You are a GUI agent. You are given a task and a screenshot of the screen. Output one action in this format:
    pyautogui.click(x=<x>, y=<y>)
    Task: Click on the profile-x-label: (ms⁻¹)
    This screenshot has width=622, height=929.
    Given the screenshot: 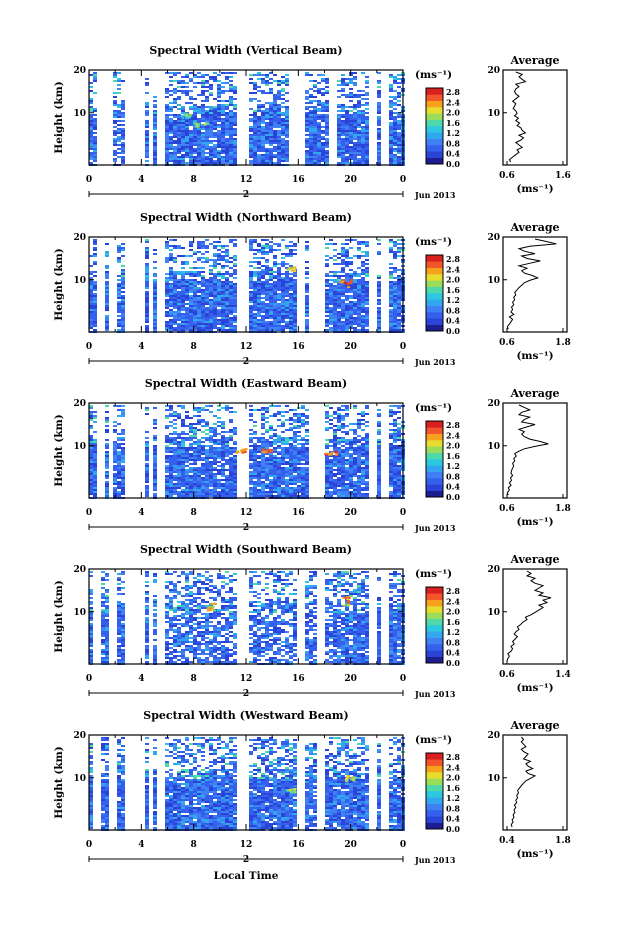 What is the action you would take?
    pyautogui.click(x=534, y=189)
    